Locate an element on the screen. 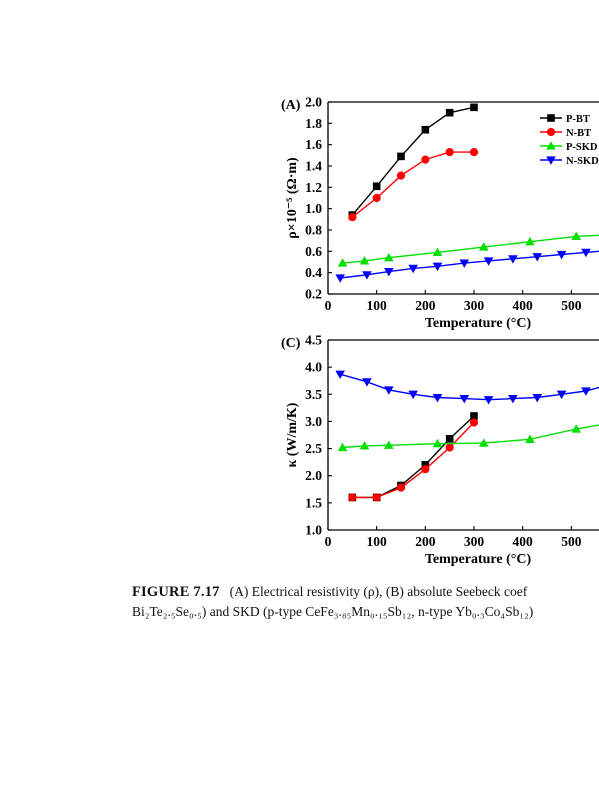  panel-c-y-tick-label: 2.5 is located at coordinates (313, 448).